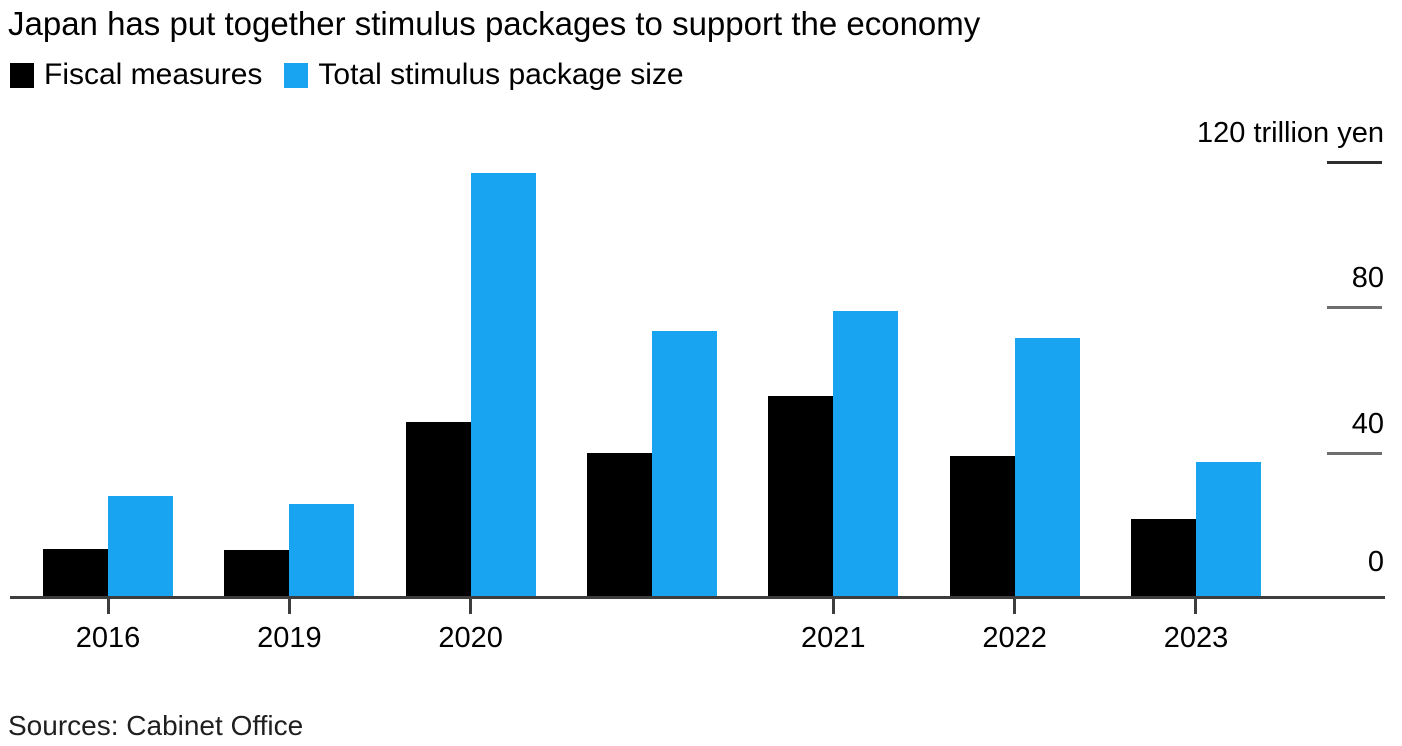 The image size is (1402, 746). What do you see at coordinates (257, 574) in the screenshot?
I see `bar-fiscal-2019` at bounding box center [257, 574].